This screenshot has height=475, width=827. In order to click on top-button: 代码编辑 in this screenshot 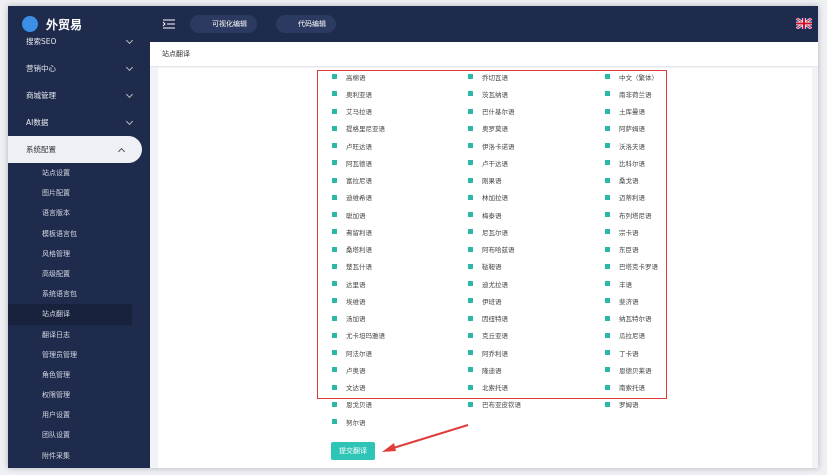, I will do `click(306, 24)`.